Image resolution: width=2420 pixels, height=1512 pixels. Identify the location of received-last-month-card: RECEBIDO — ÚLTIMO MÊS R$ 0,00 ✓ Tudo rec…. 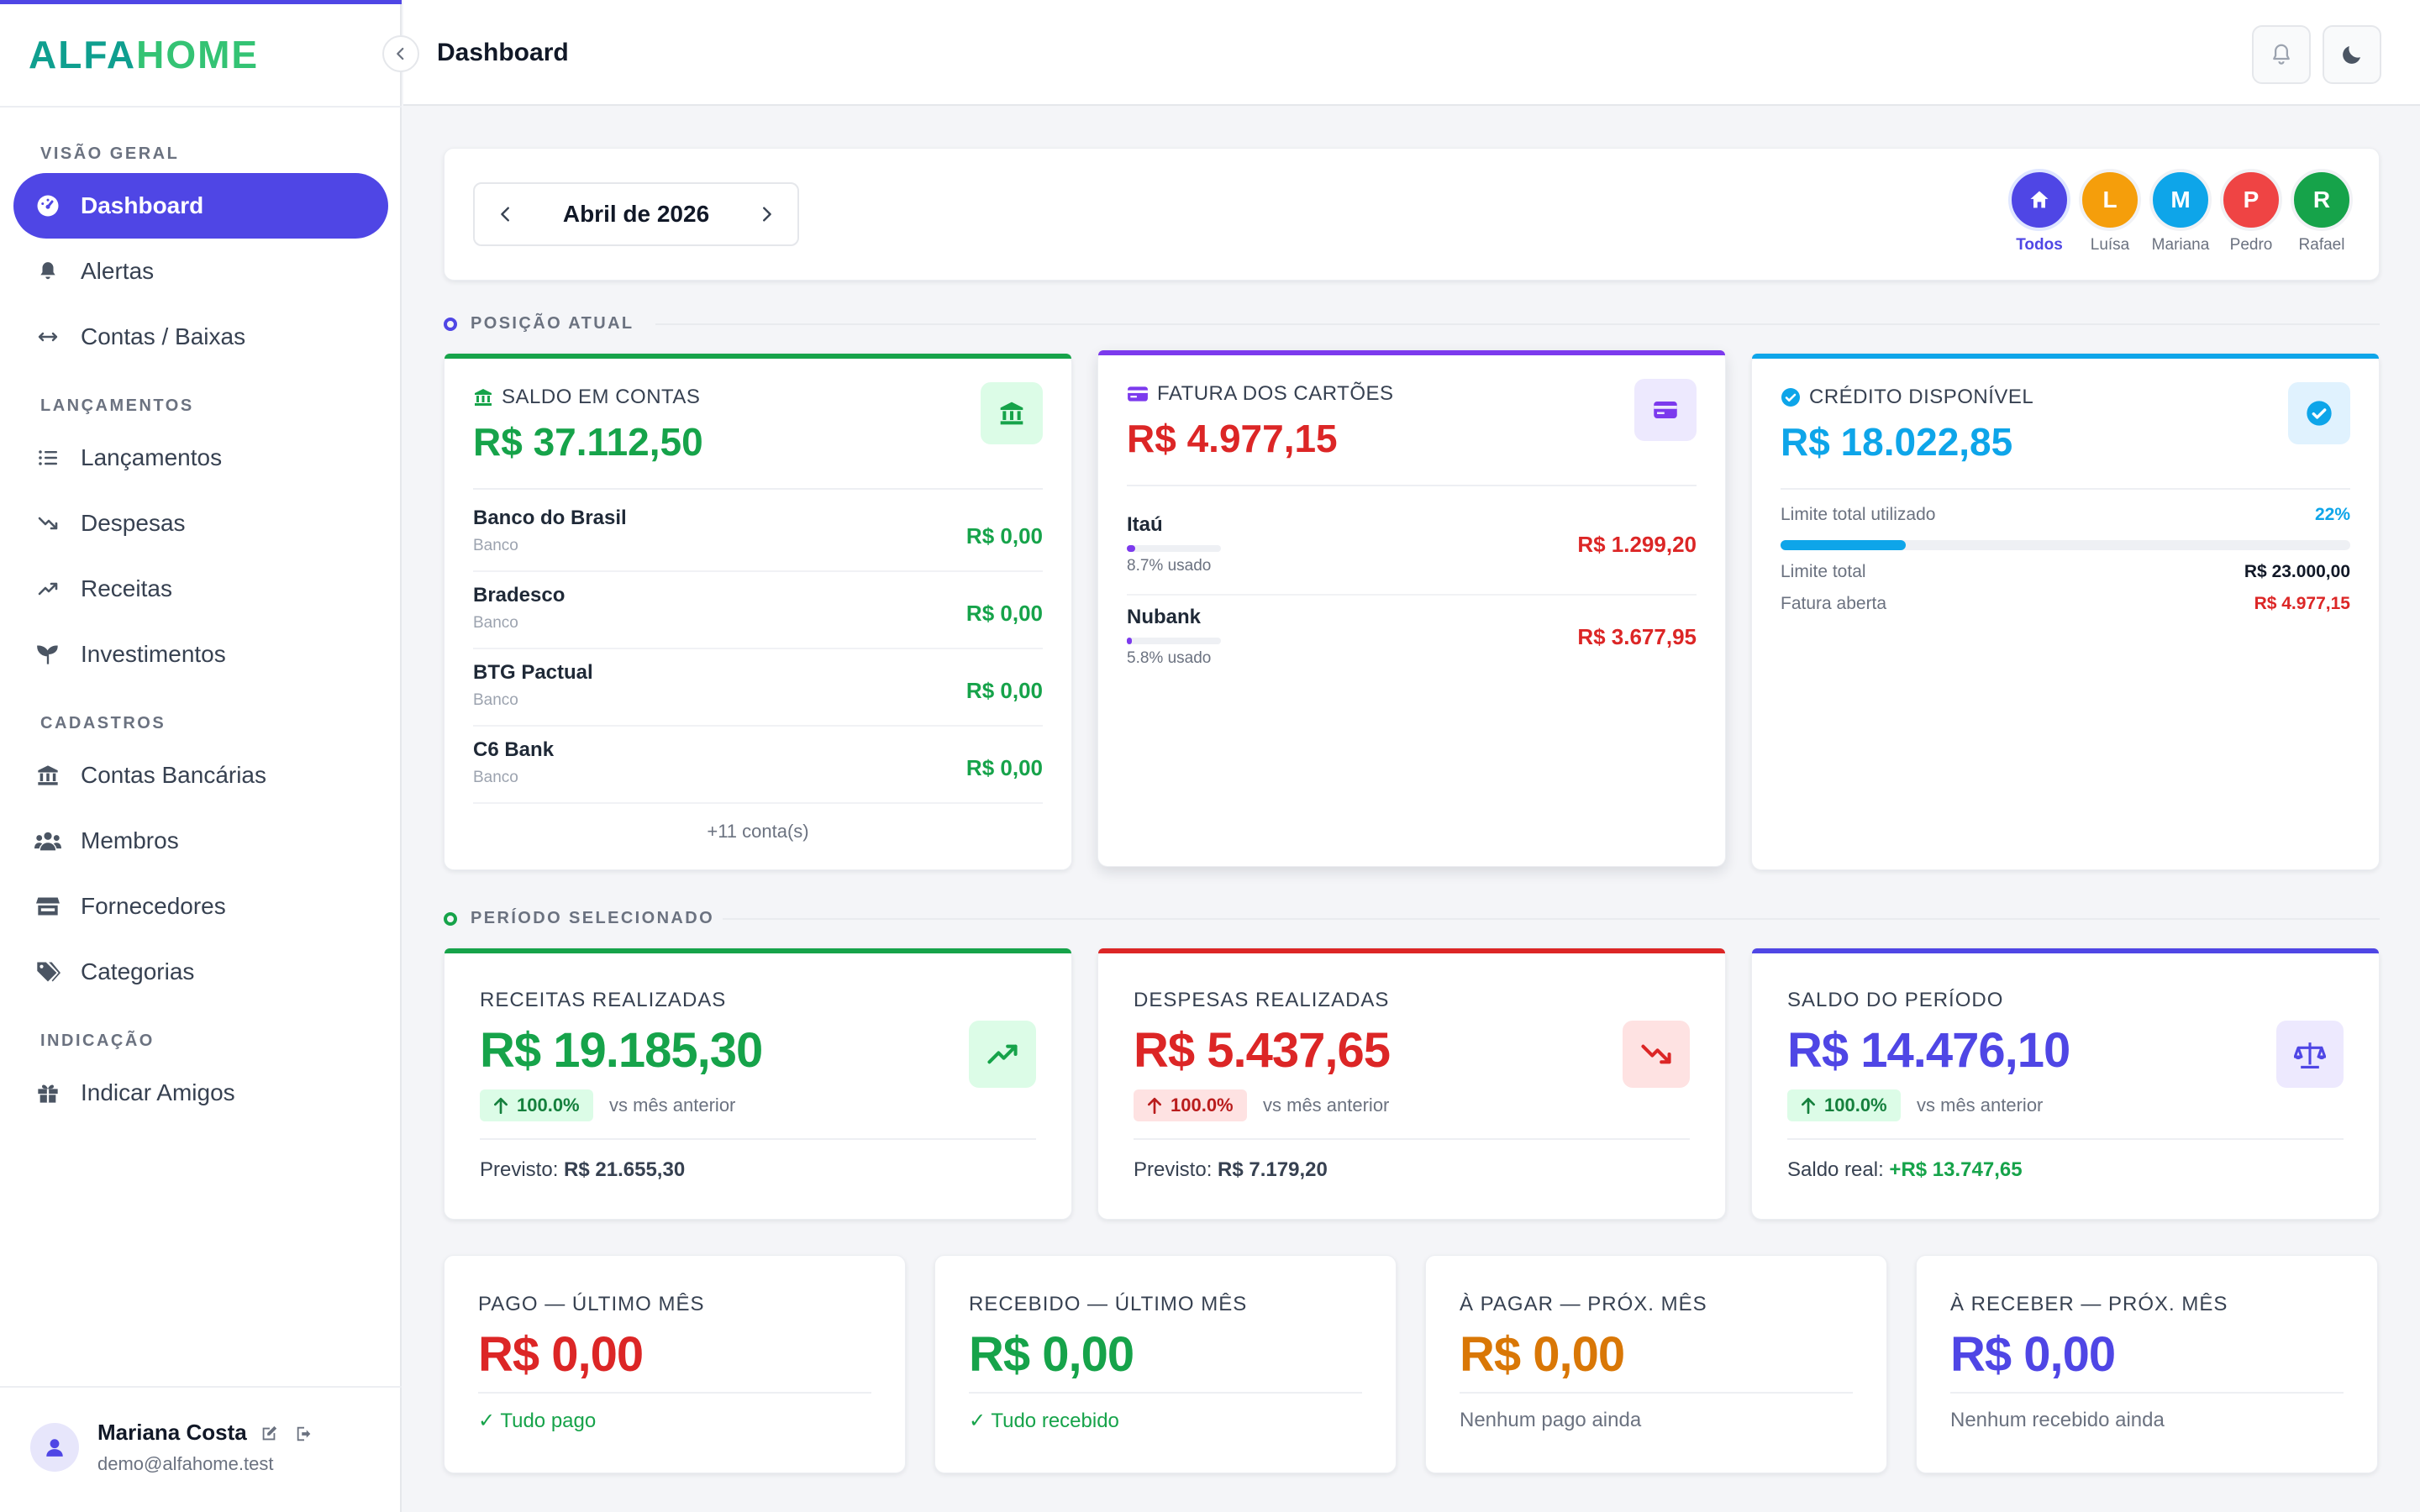
(1165, 1364).